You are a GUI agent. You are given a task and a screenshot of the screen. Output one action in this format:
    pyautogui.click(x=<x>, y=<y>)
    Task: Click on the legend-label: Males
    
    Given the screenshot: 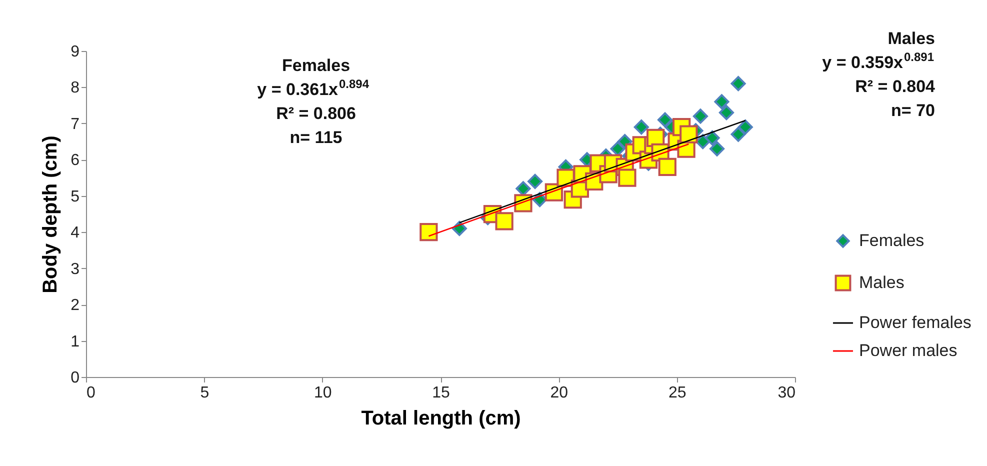 What is the action you would take?
    pyautogui.click(x=881, y=282)
    